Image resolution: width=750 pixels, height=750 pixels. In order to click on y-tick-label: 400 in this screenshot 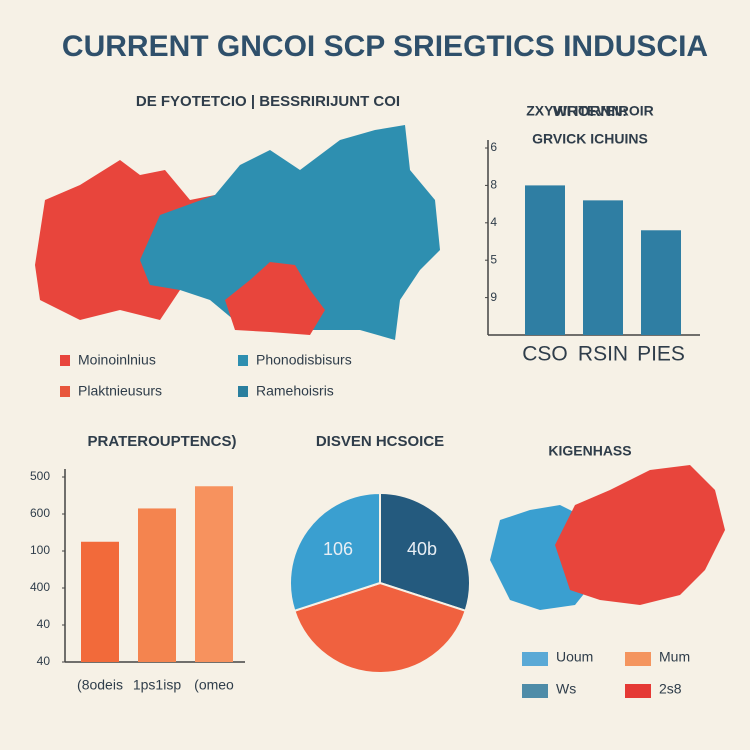, I will do `click(40, 587)`.